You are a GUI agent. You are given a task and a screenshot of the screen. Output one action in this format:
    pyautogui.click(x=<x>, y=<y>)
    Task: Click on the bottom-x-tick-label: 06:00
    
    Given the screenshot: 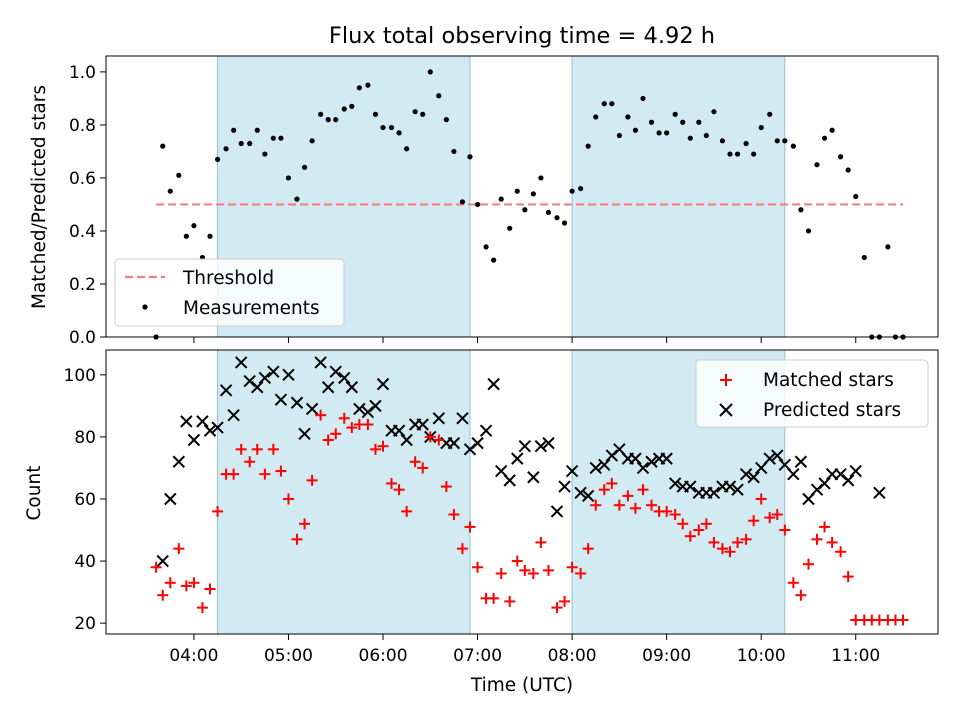 What is the action you would take?
    pyautogui.click(x=383, y=656)
    